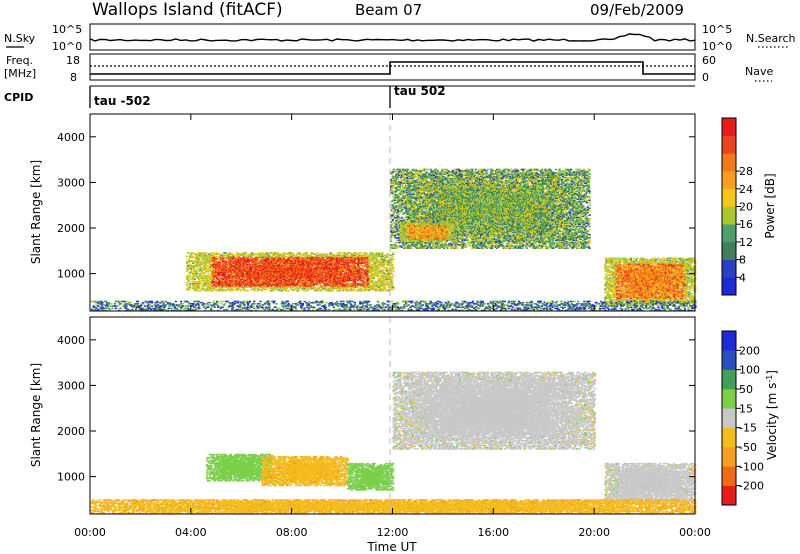 Image resolution: width=800 pixels, height=554 pixels. I want to click on noise-sky-line, so click(392, 37).